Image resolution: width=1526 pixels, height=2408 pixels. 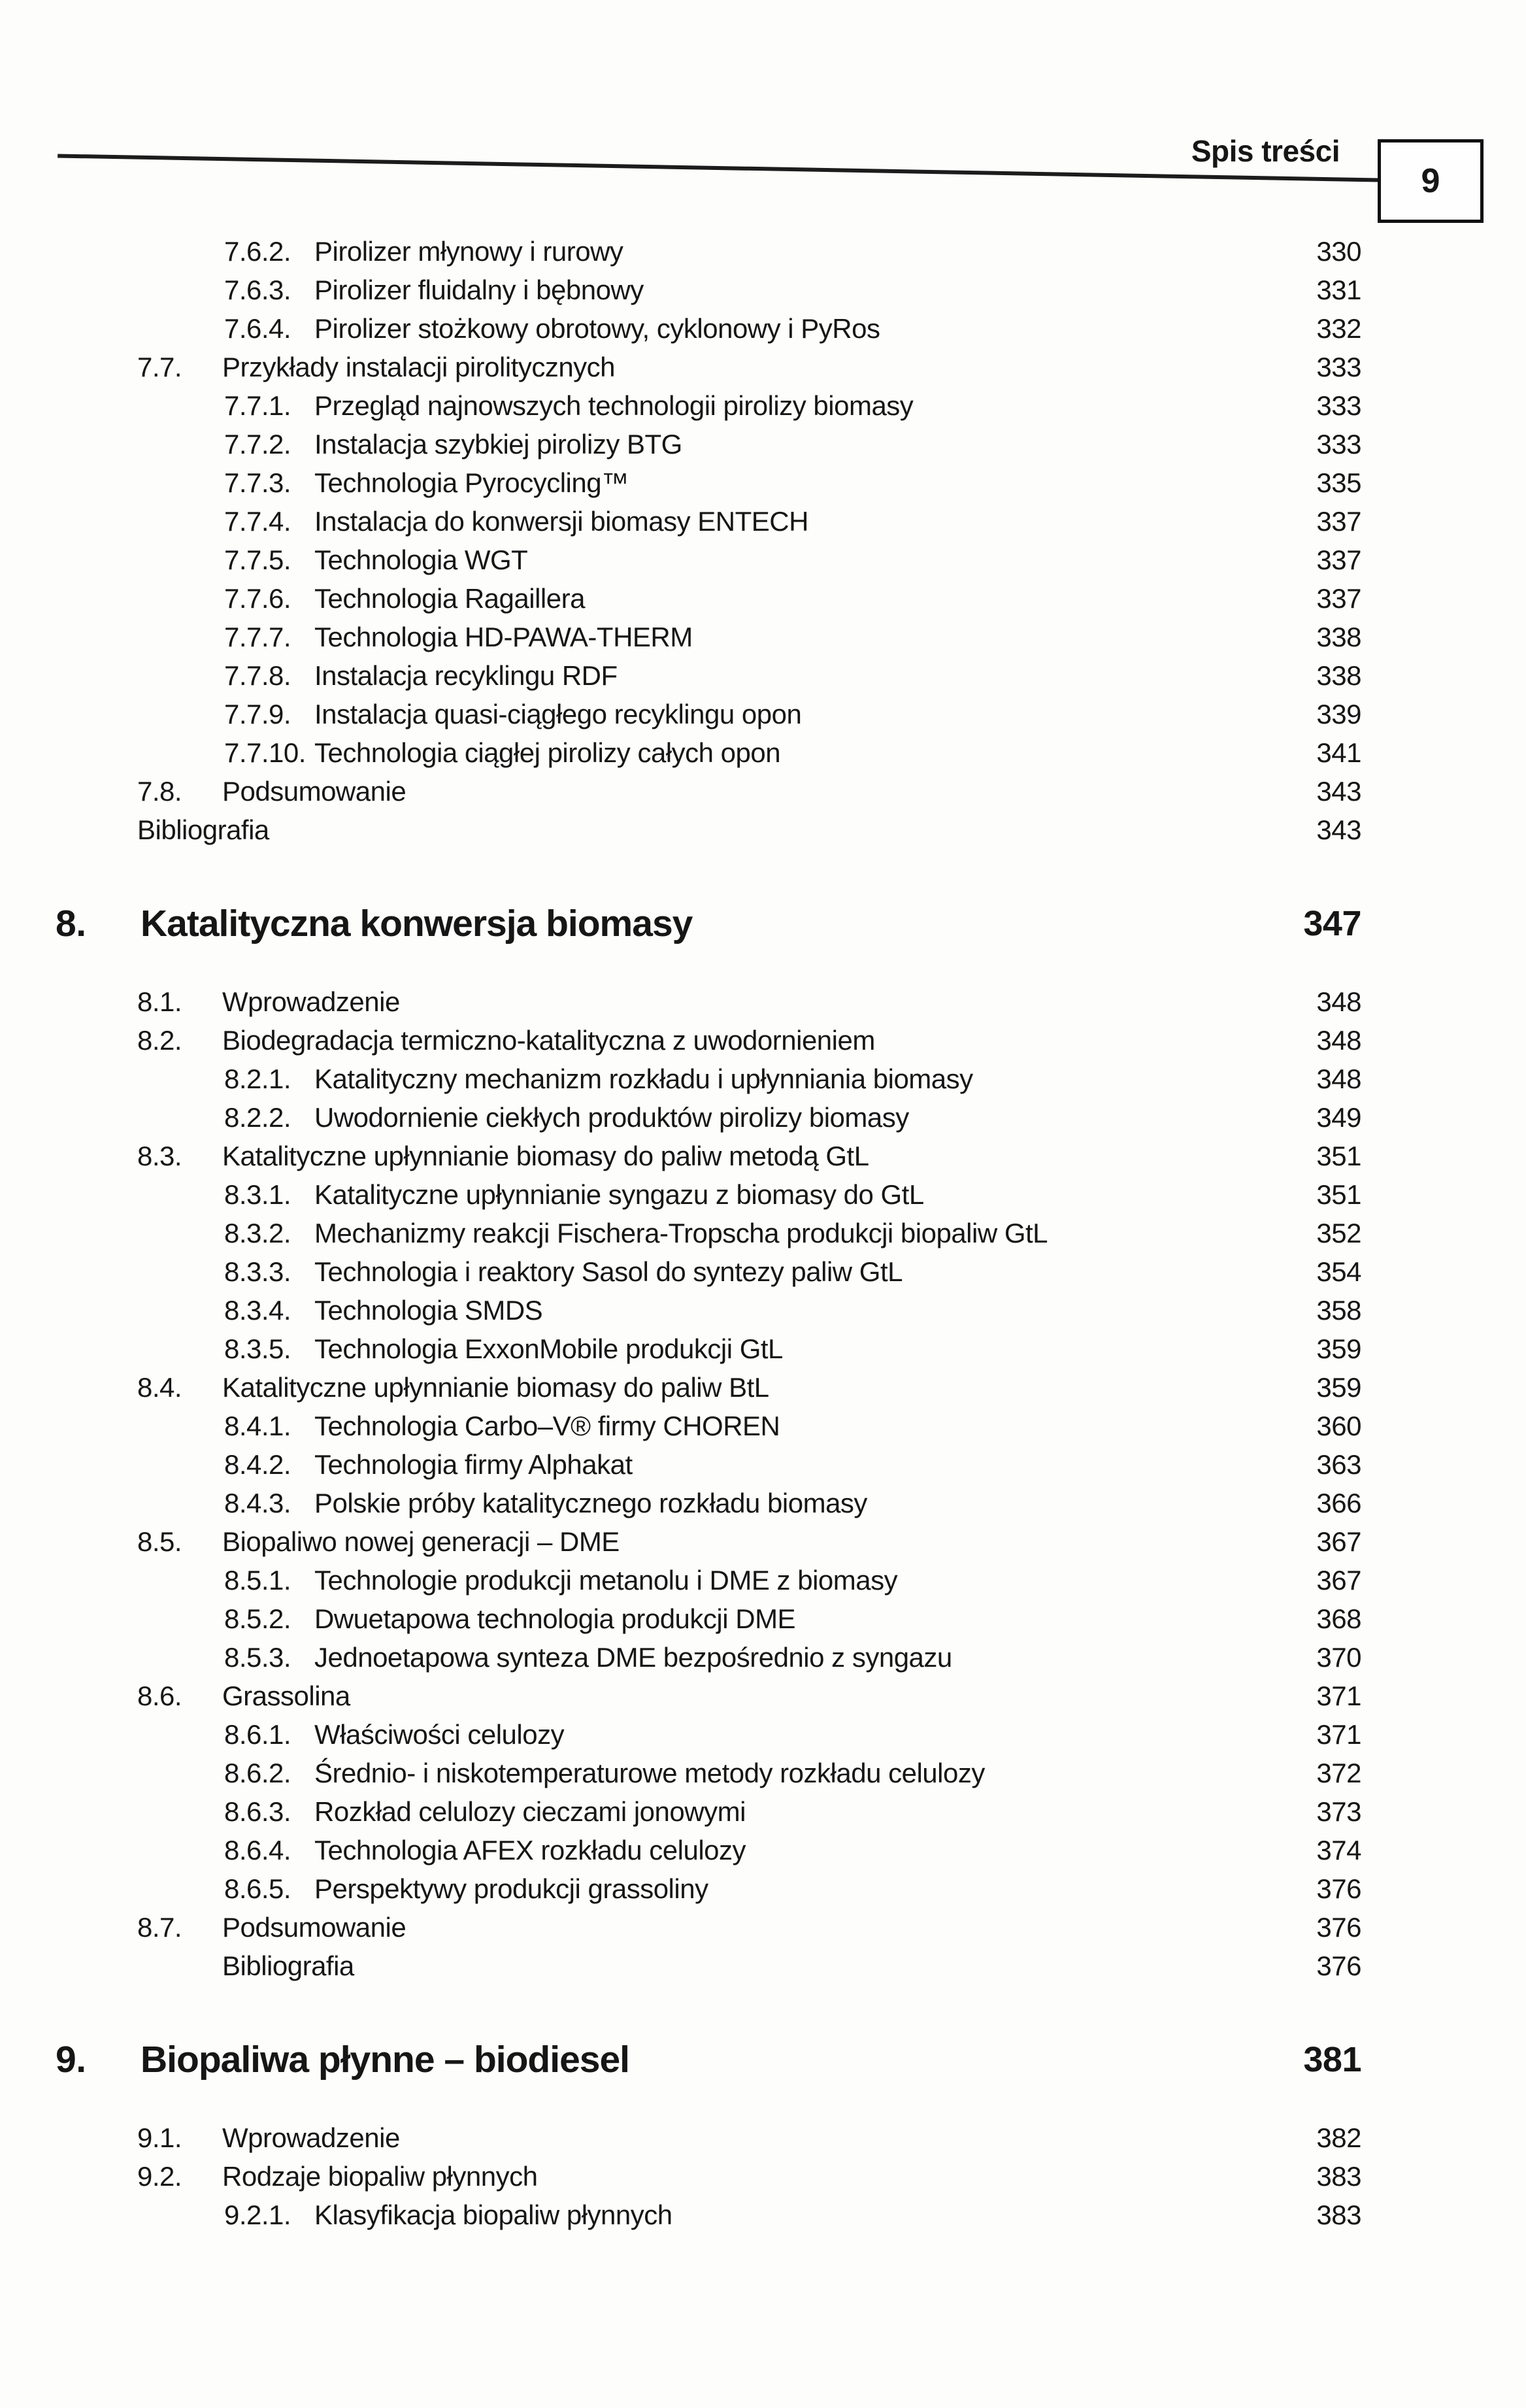 I want to click on toc-entry-number: 7.6.3., so click(x=258, y=290).